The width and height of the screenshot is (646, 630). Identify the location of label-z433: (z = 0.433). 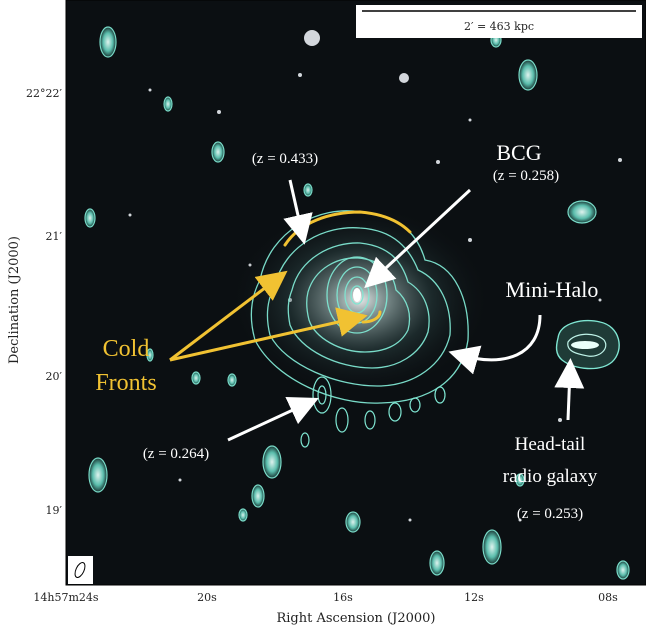
(285, 159).